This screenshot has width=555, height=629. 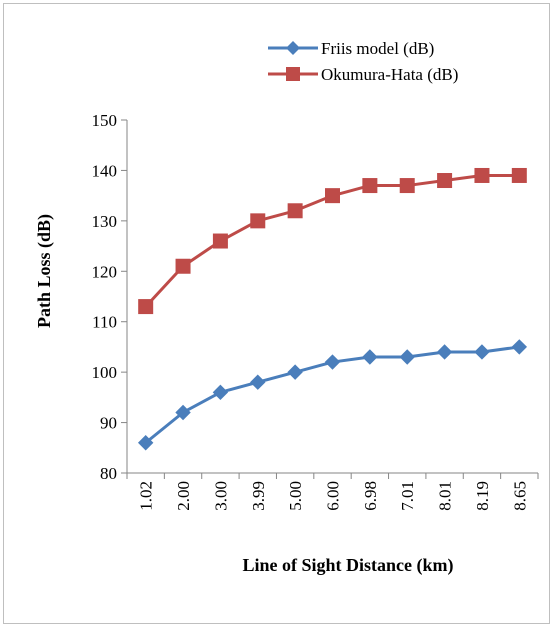 What do you see at coordinates (105, 271) in the screenshot?
I see `y-tick-label: 120` at bounding box center [105, 271].